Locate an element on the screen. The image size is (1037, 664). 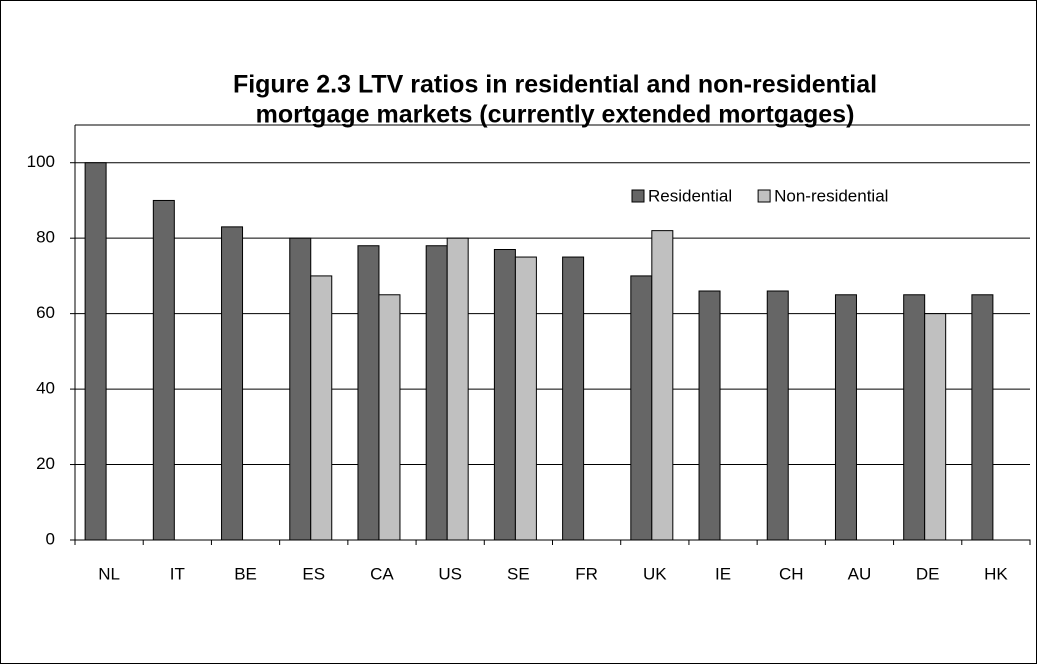
x-tick-label: UK is located at coordinates (655, 573).